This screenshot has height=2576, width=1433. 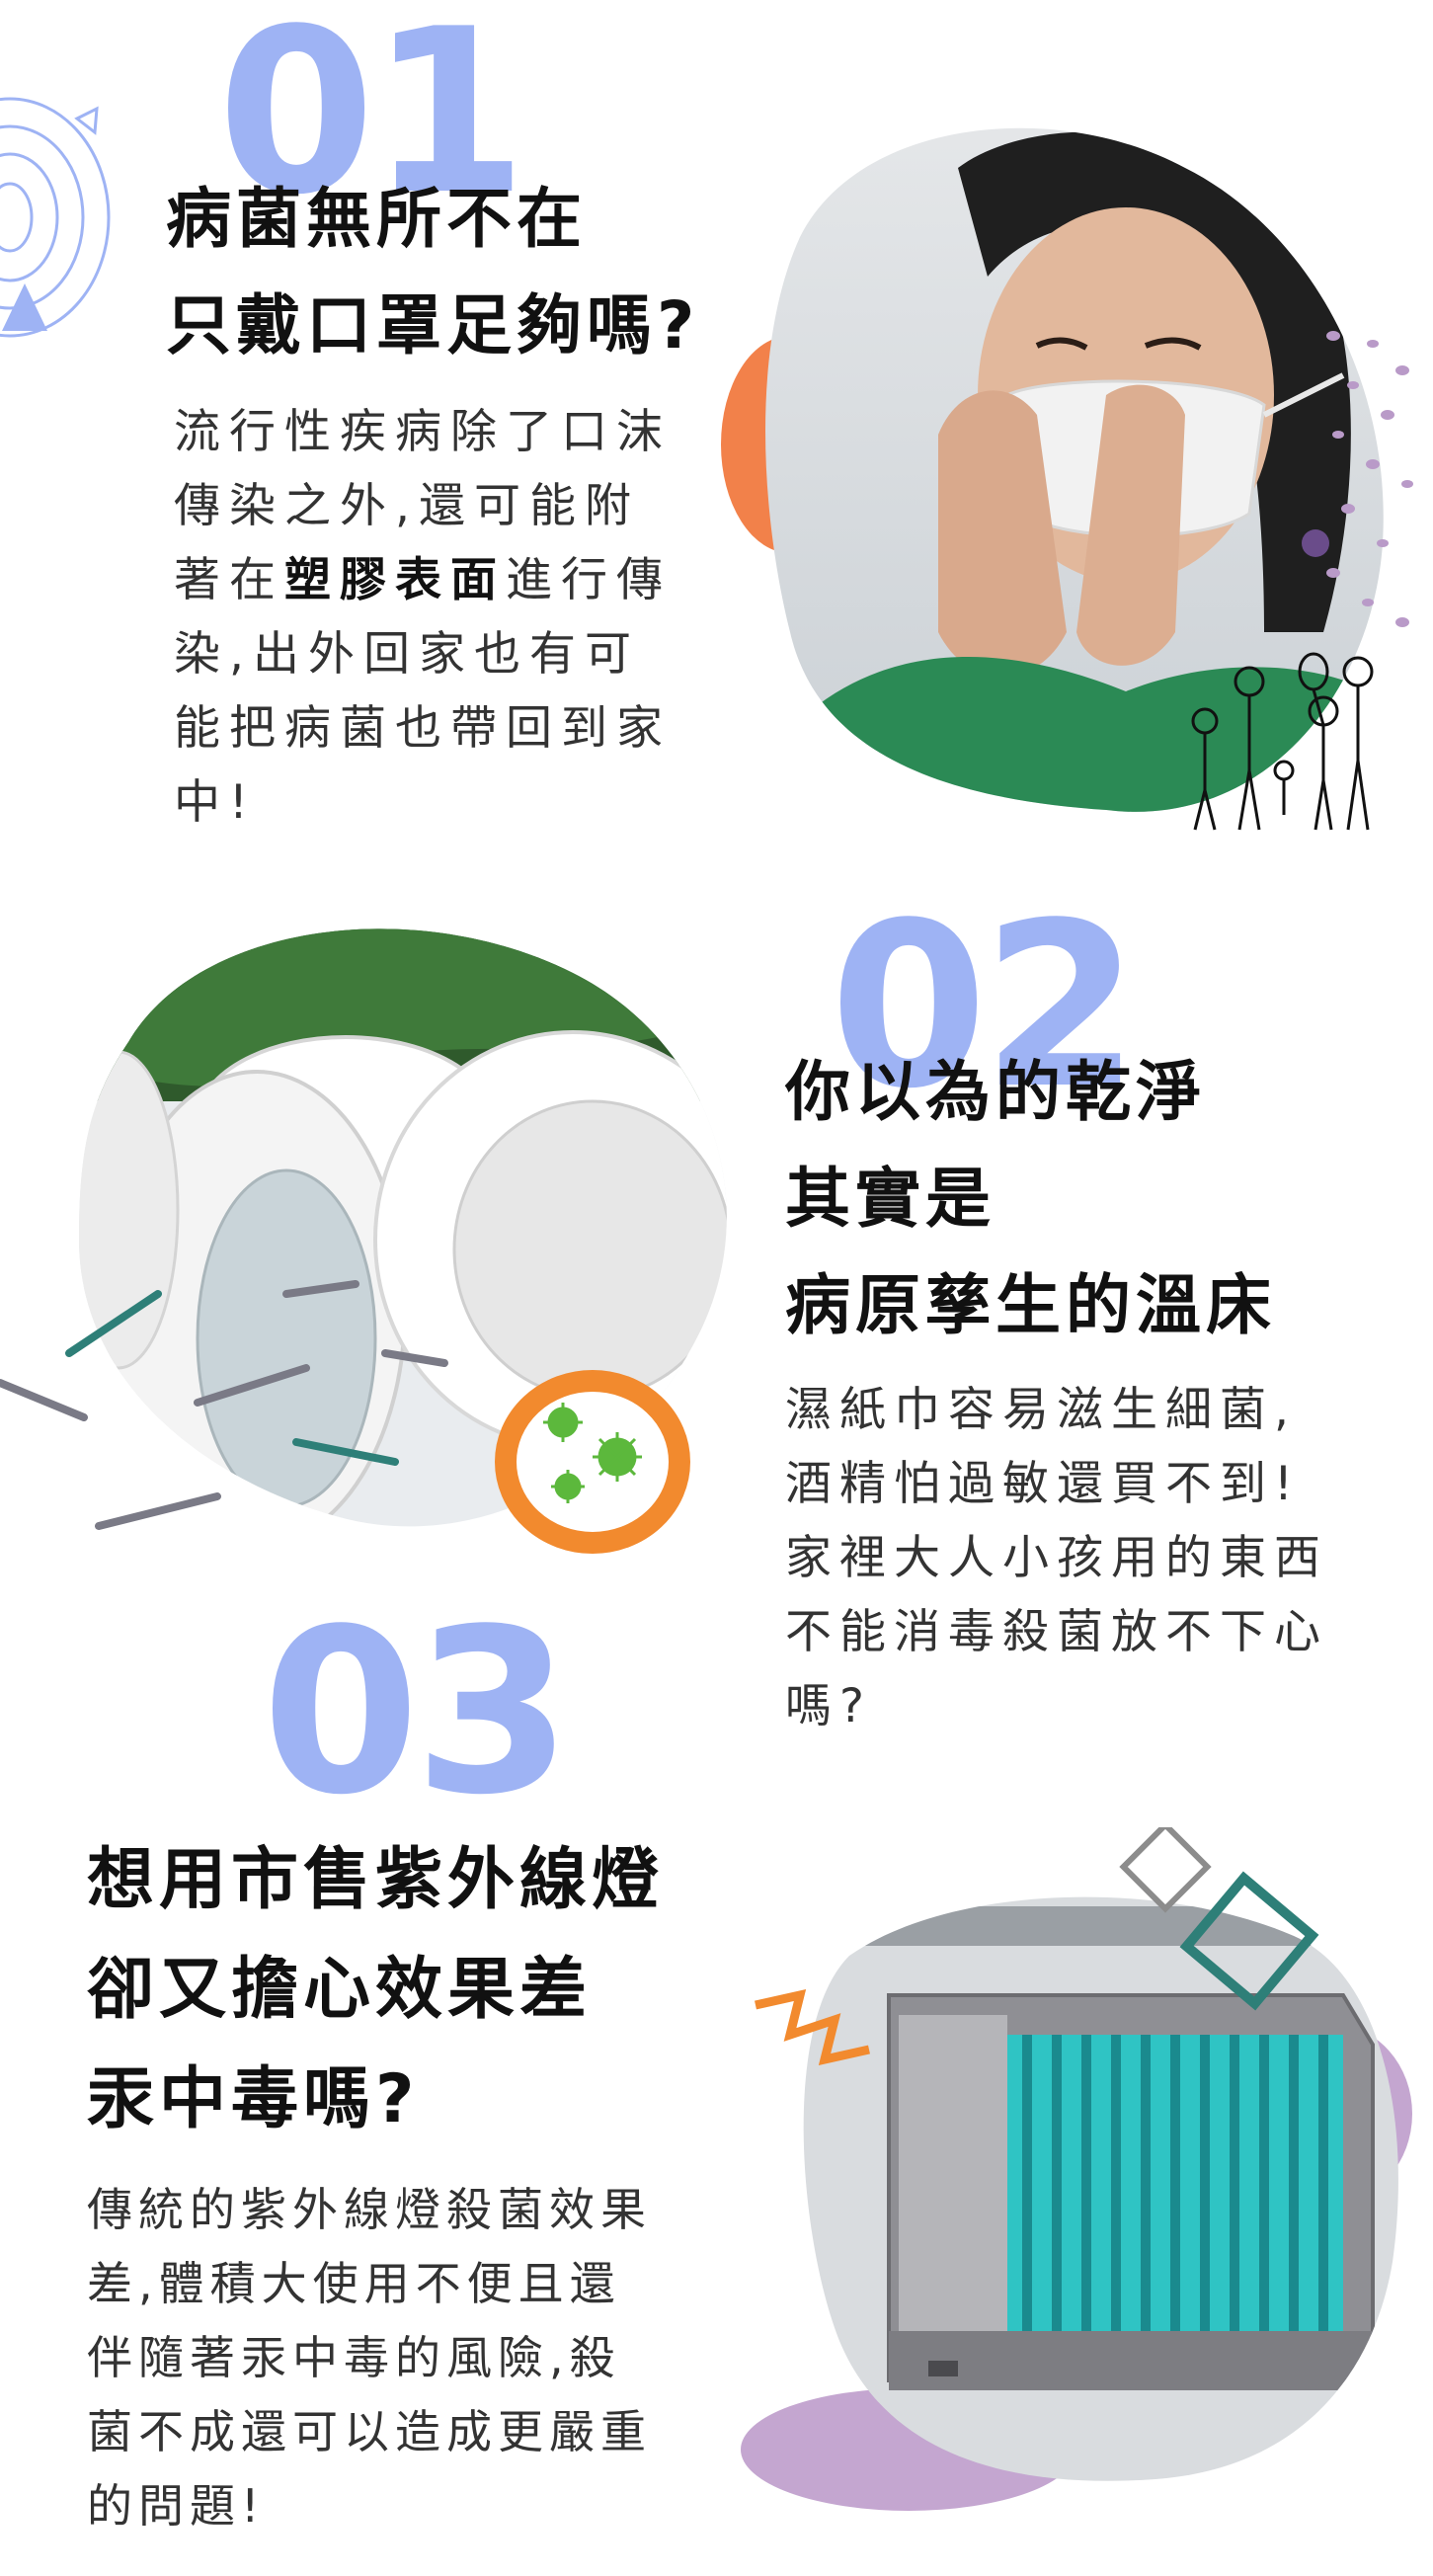 What do you see at coordinates (407, 654) in the screenshot?
I see `body-line: 染,出外回家也有可` at bounding box center [407, 654].